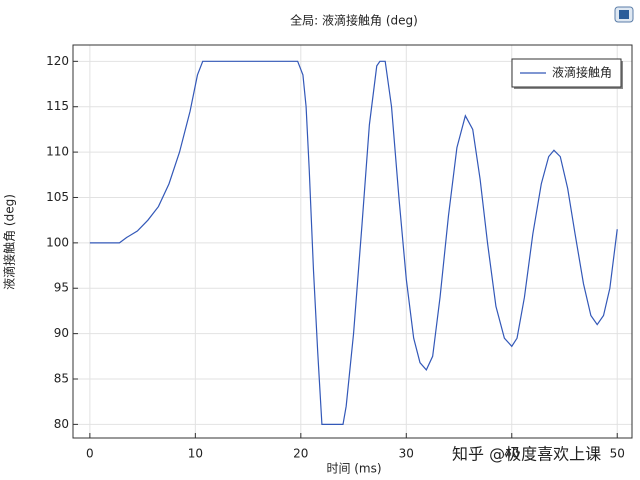 This screenshot has width=640, height=480. Describe the element at coordinates (526, 454) in the screenshot. I see `watermark: 知乎 @极度喜欢上课` at that location.